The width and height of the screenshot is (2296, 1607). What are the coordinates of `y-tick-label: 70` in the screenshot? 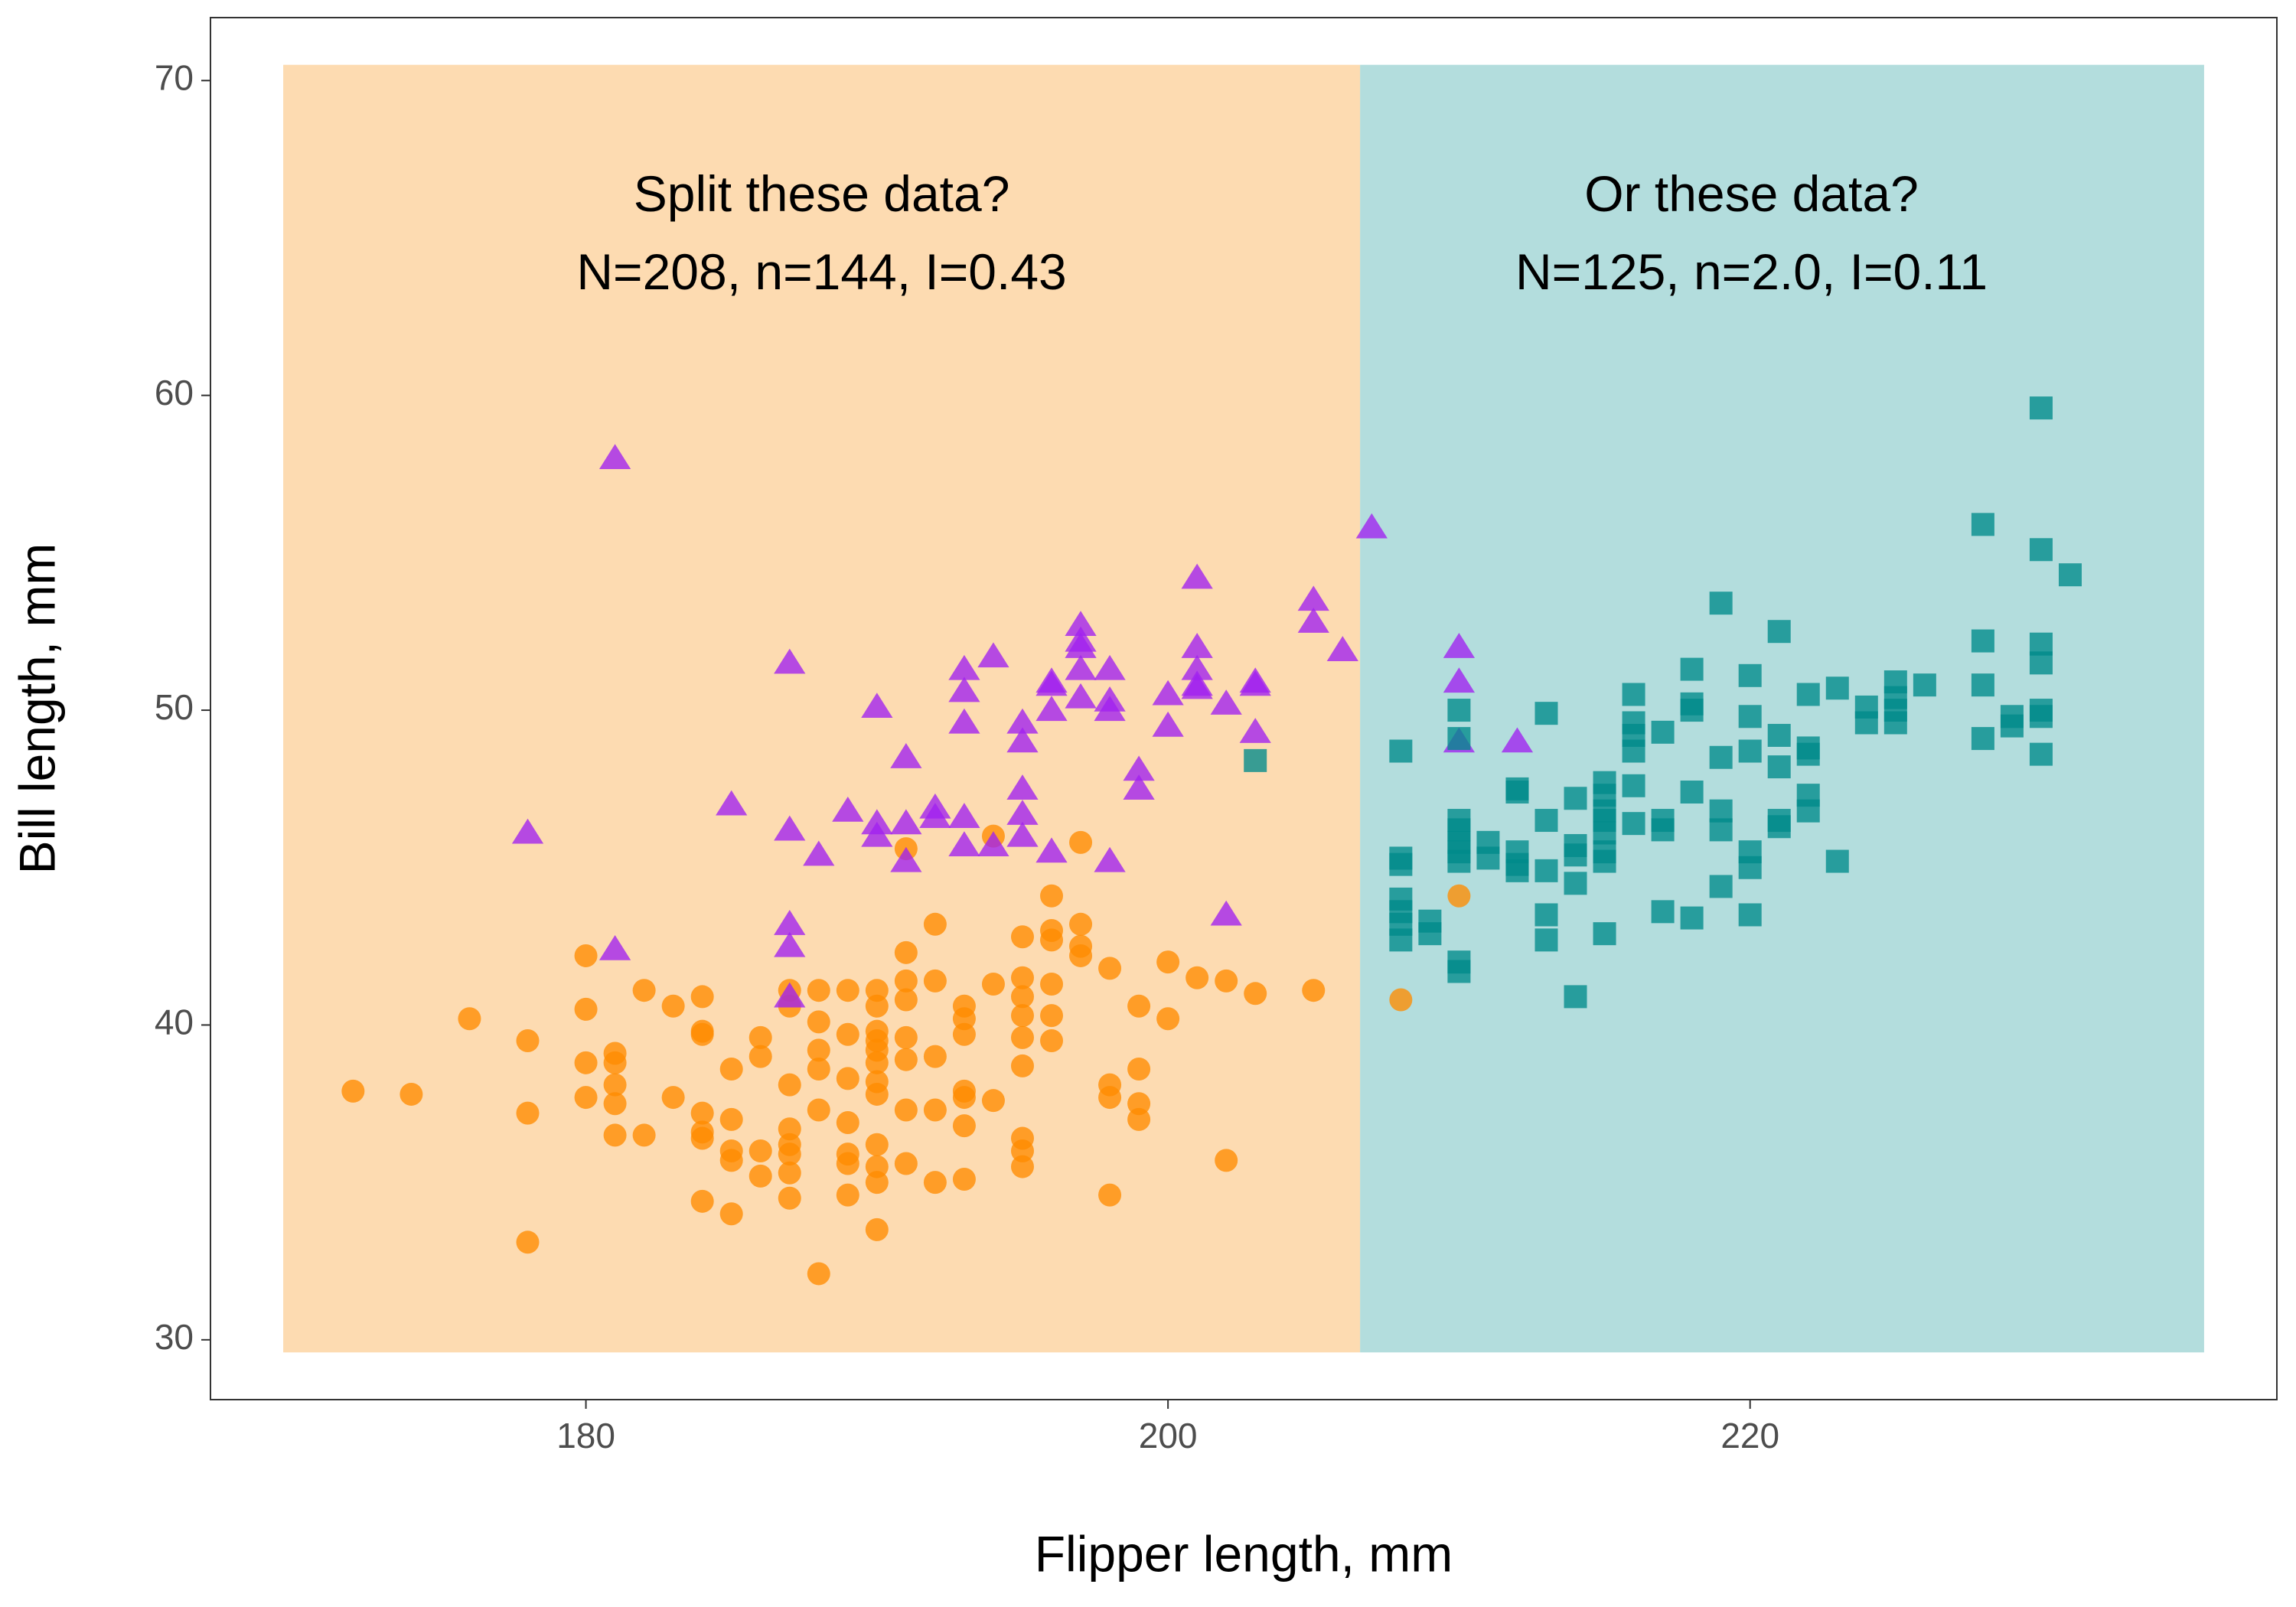 It's located at (174, 77).